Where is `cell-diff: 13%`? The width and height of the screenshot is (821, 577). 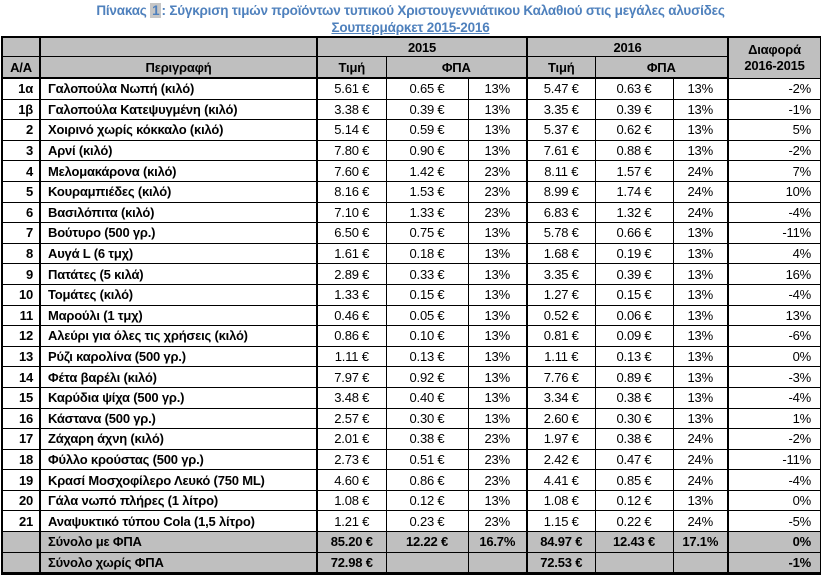 cell-diff: 13% is located at coordinates (774, 315).